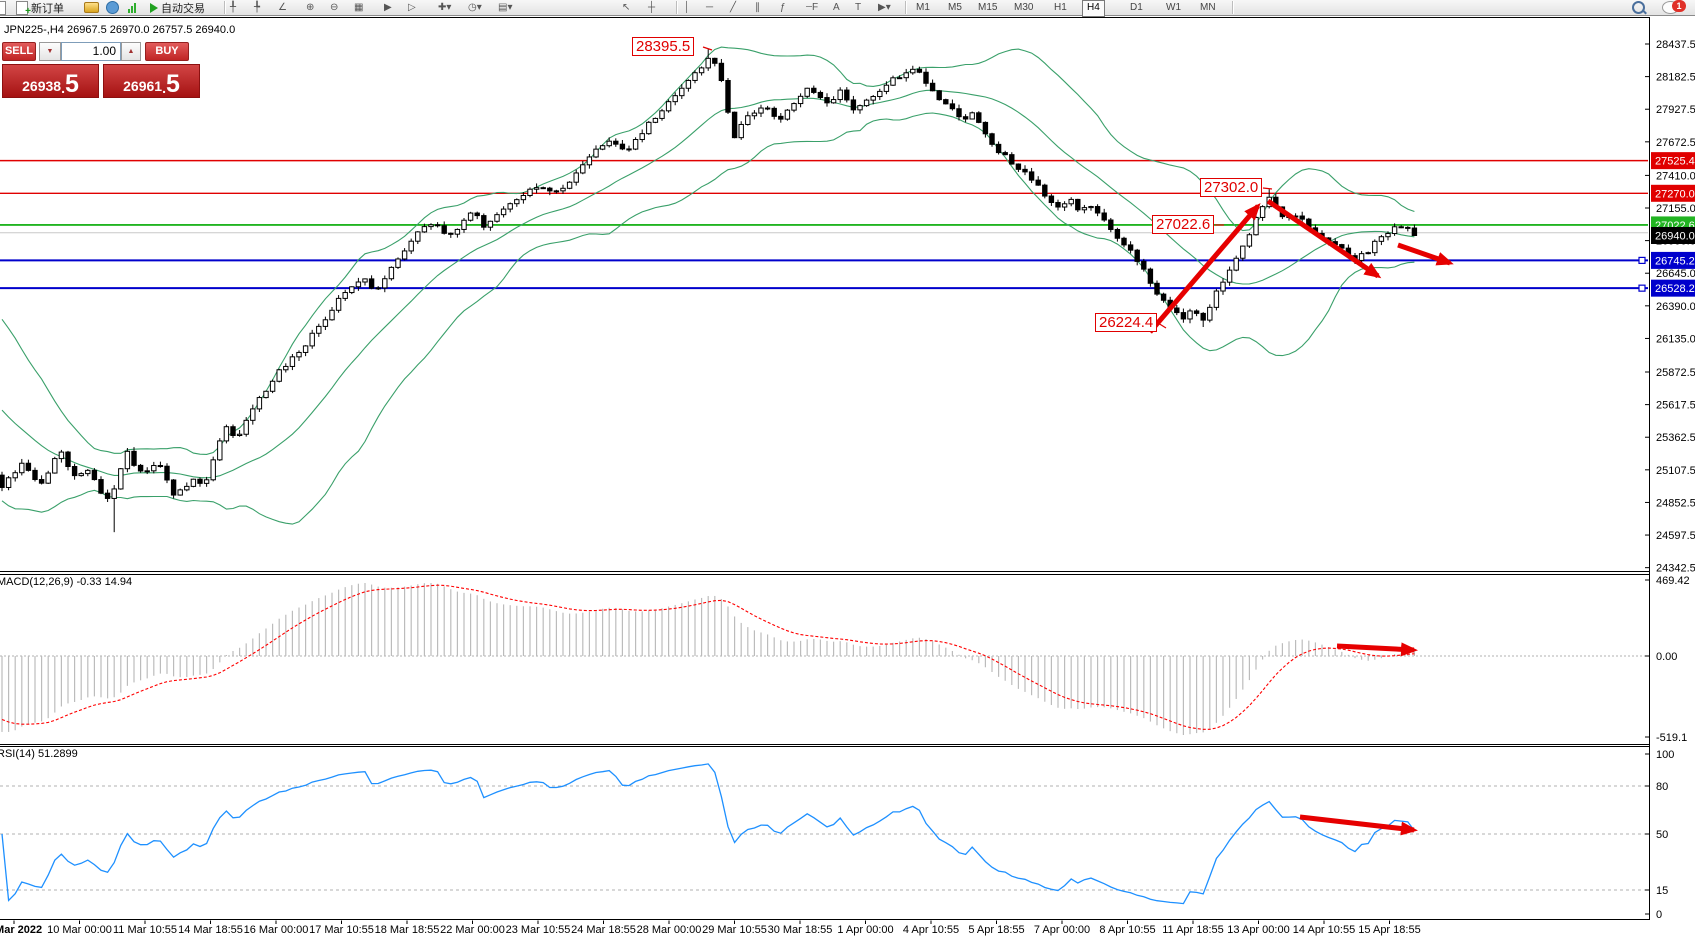  Describe the element at coordinates (988, 7) in the screenshot. I see `timeframe-button-M15: M15` at that location.